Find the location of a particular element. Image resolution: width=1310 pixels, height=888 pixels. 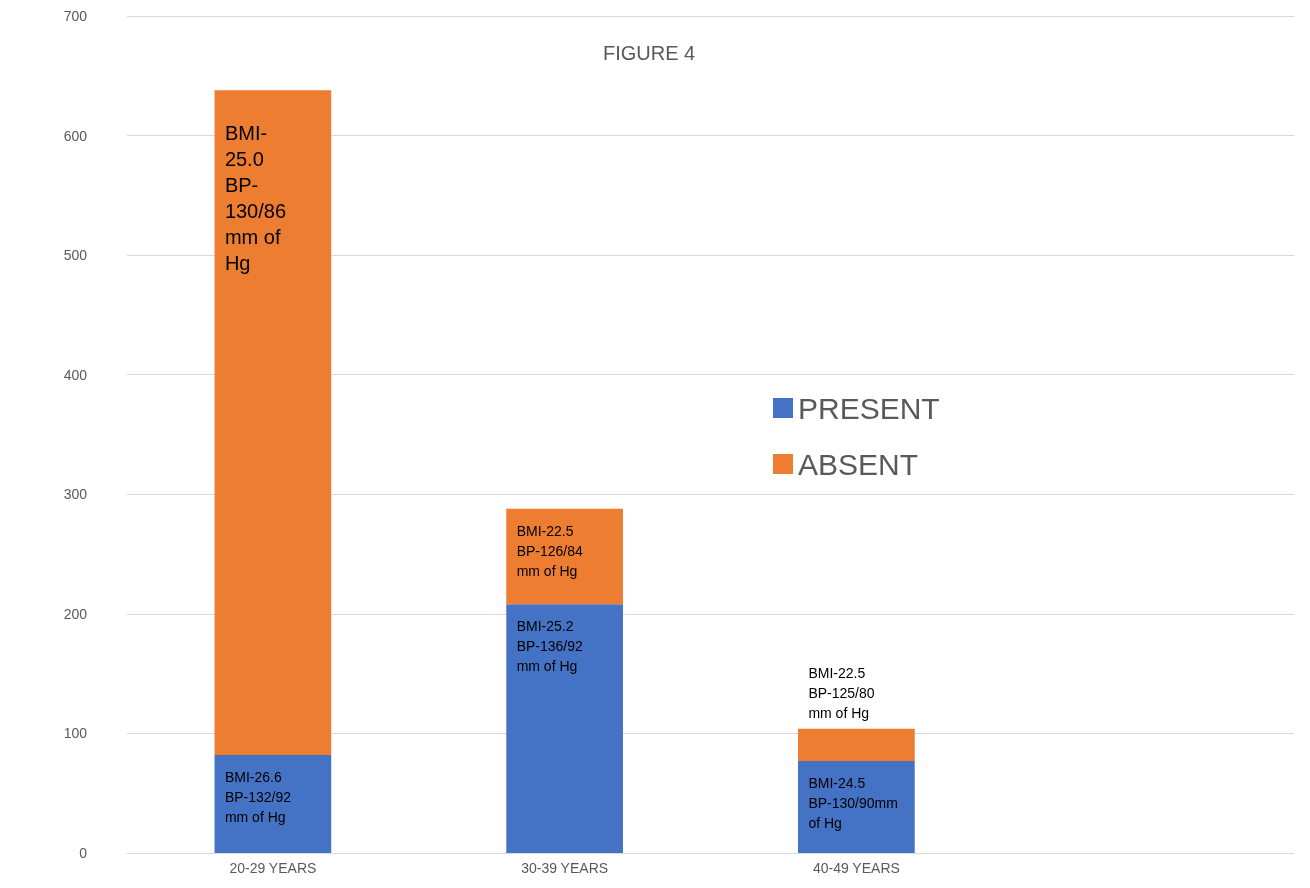

legend-label: PRESENT is located at coordinates (869, 408).